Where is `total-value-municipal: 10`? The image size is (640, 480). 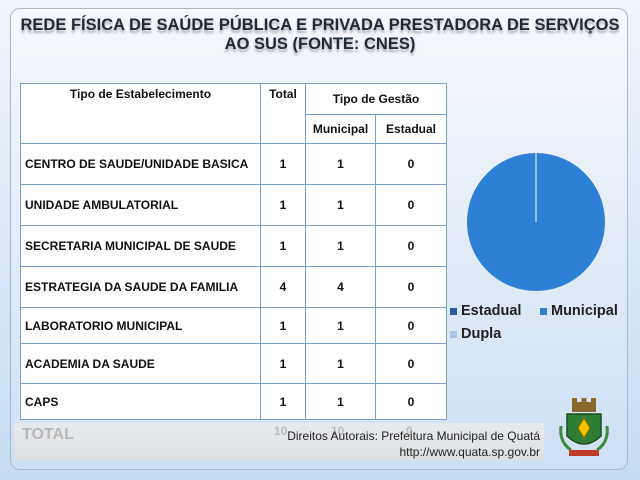 total-value-municipal: 10 is located at coordinates (338, 431).